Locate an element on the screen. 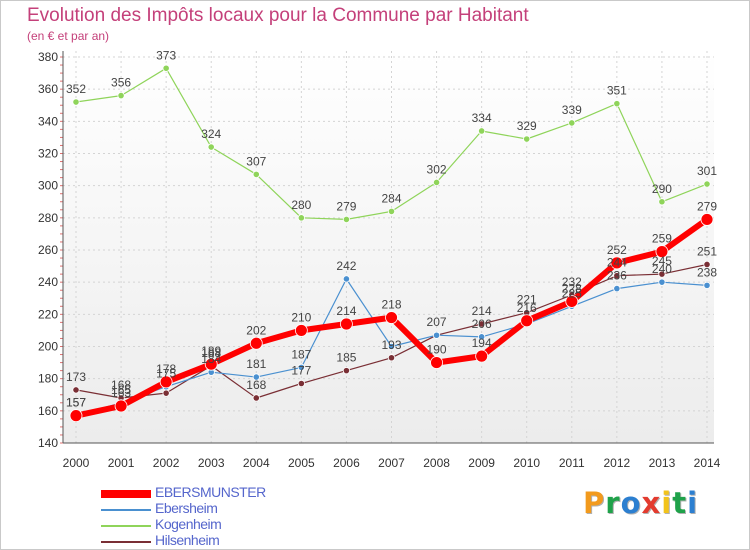 This screenshot has width=750, height=550. x-tick-label: 2004 is located at coordinates (256, 463).